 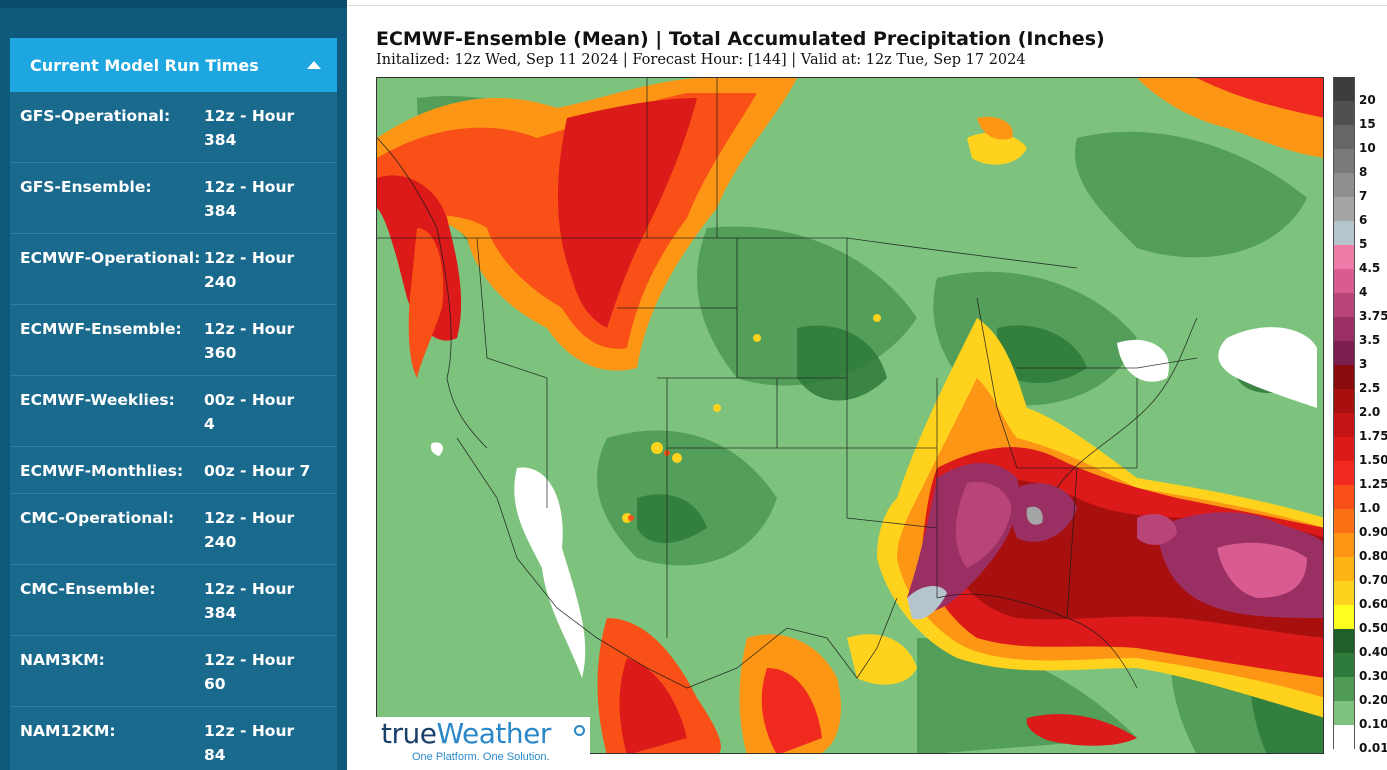 What do you see at coordinates (1367, 100) in the screenshot?
I see `legend-label: 20` at bounding box center [1367, 100].